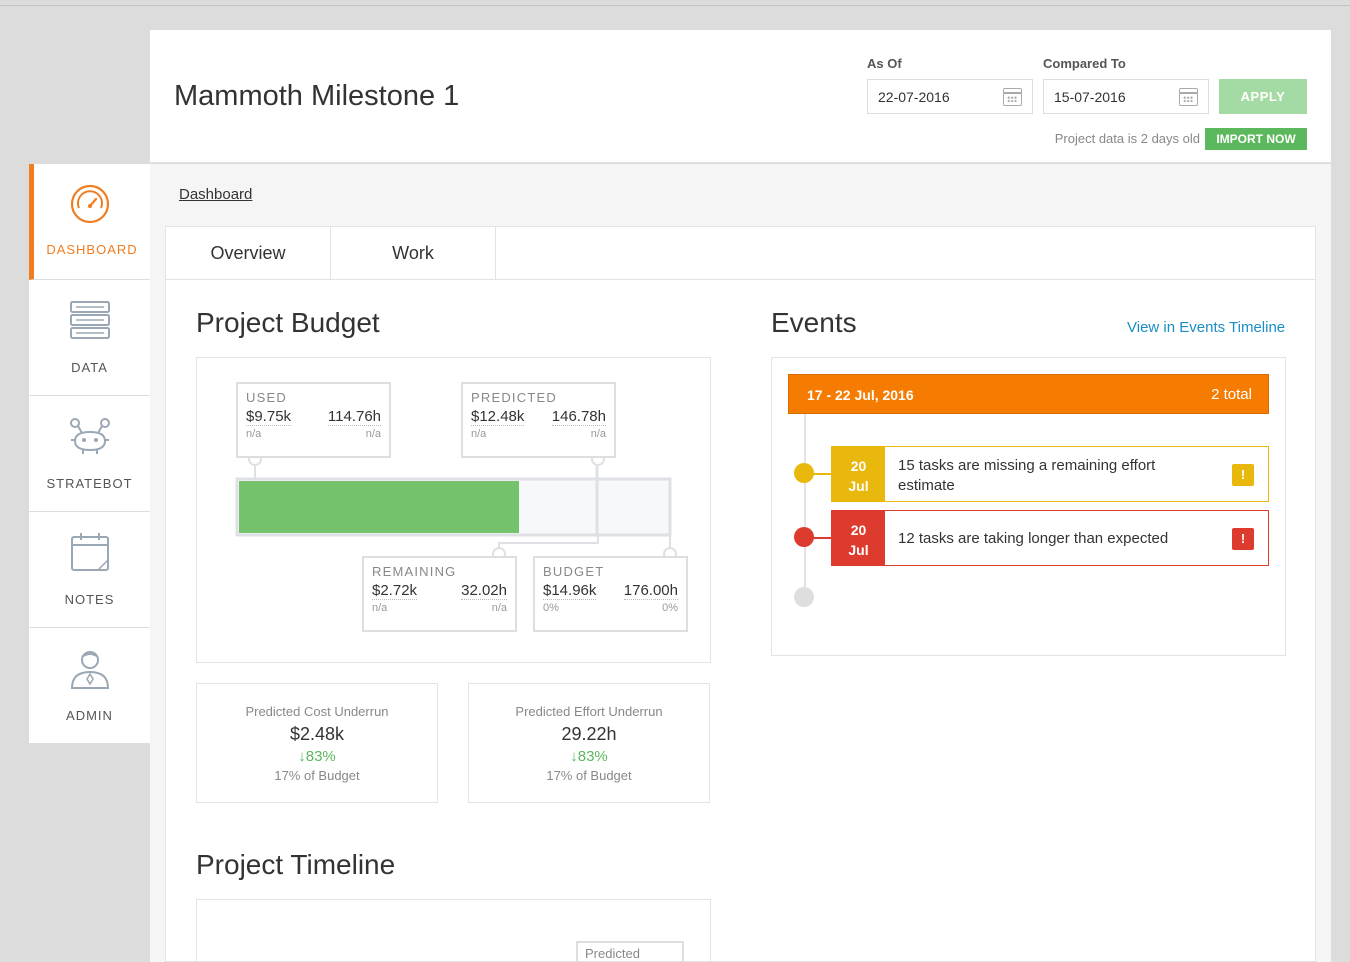 The width and height of the screenshot is (1350, 962). What do you see at coordinates (317, 711) in the screenshot?
I see `stat-title: Predicted Cost Underrun` at bounding box center [317, 711].